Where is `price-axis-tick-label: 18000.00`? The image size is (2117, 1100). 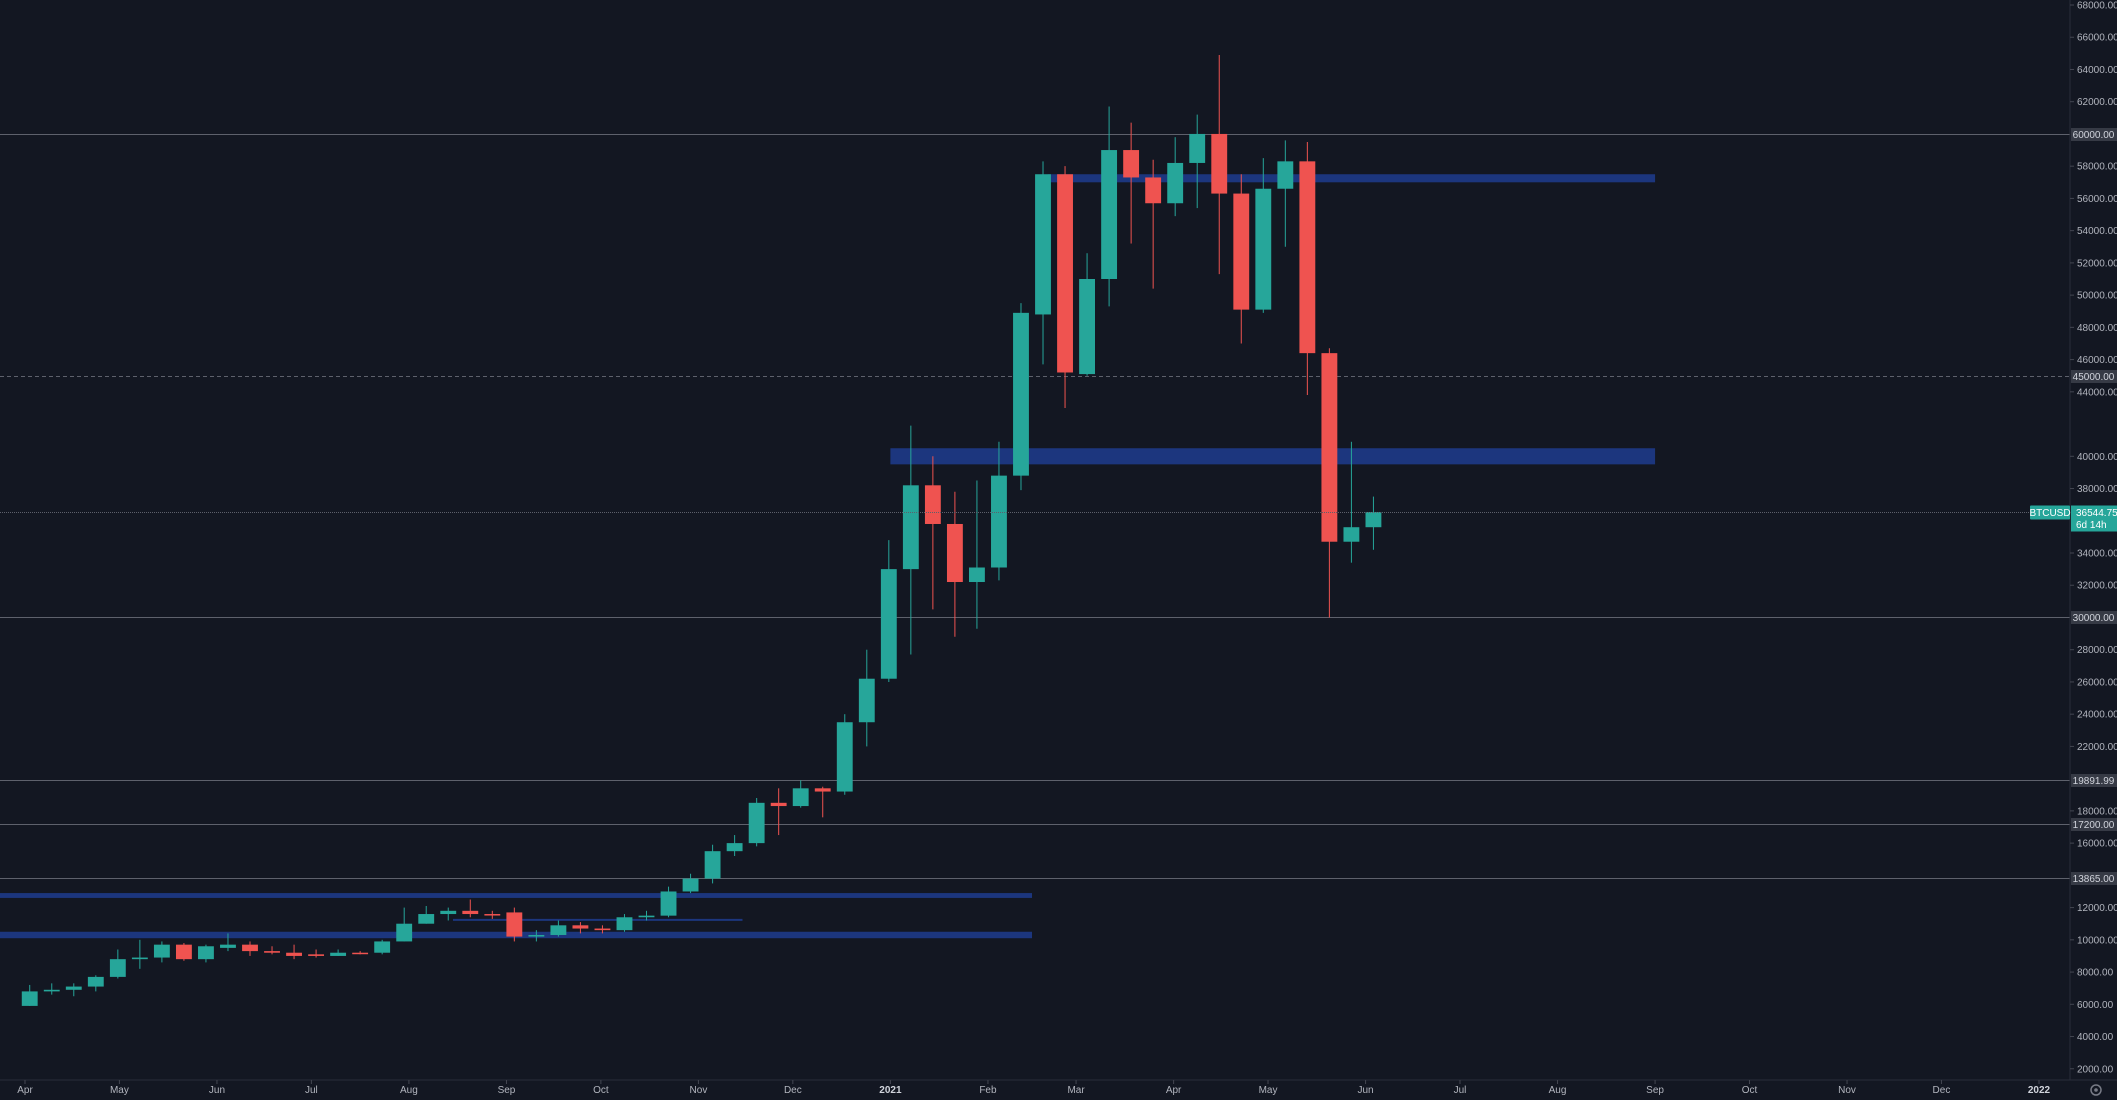
price-axis-tick-label: 18000.00 is located at coordinates (2097, 811).